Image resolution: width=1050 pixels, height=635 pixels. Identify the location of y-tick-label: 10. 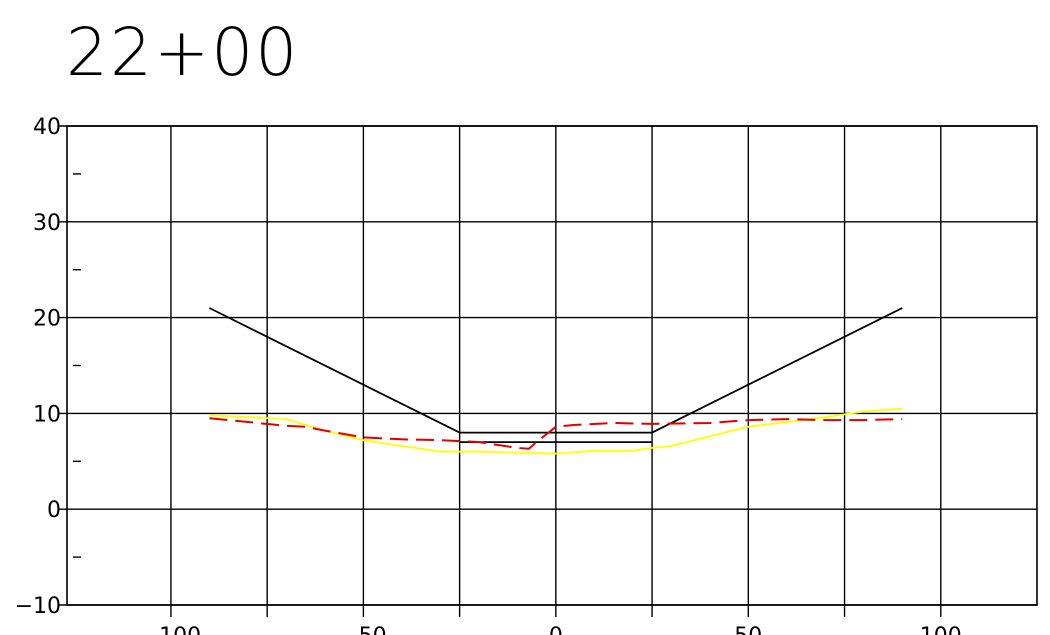
(47, 414).